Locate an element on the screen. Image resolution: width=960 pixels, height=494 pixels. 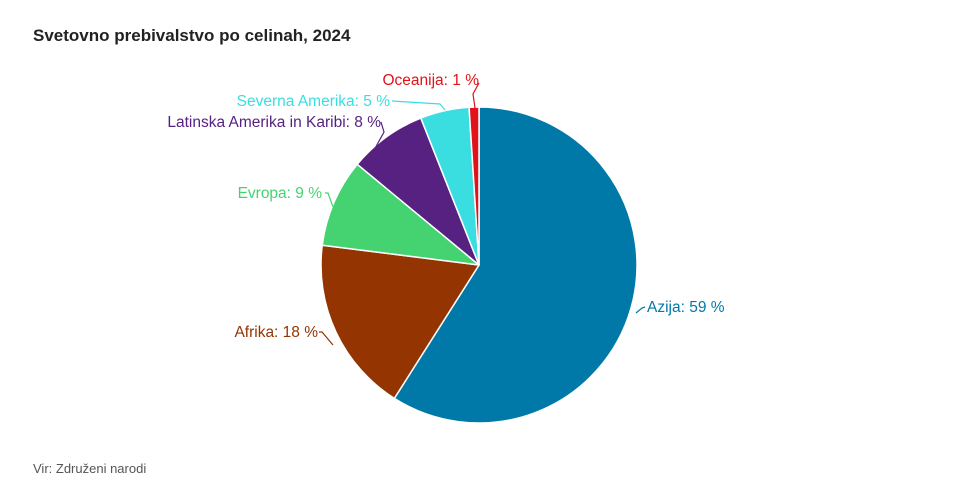
pie-slice-evropa is located at coordinates (400, 214).